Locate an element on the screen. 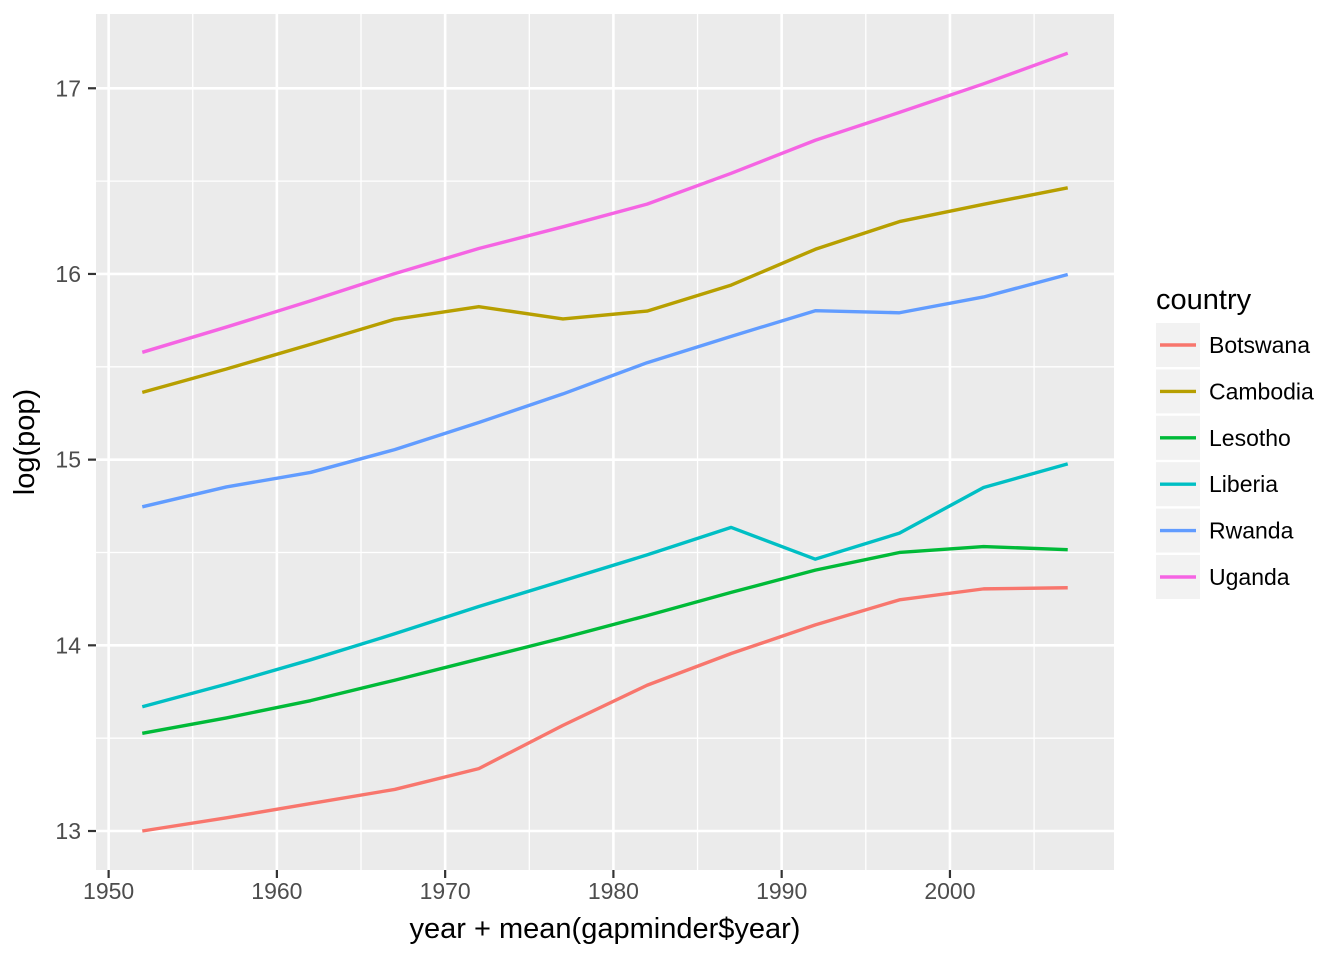 The width and height of the screenshot is (1344, 960). x-tick-label: 1950 is located at coordinates (108, 891).